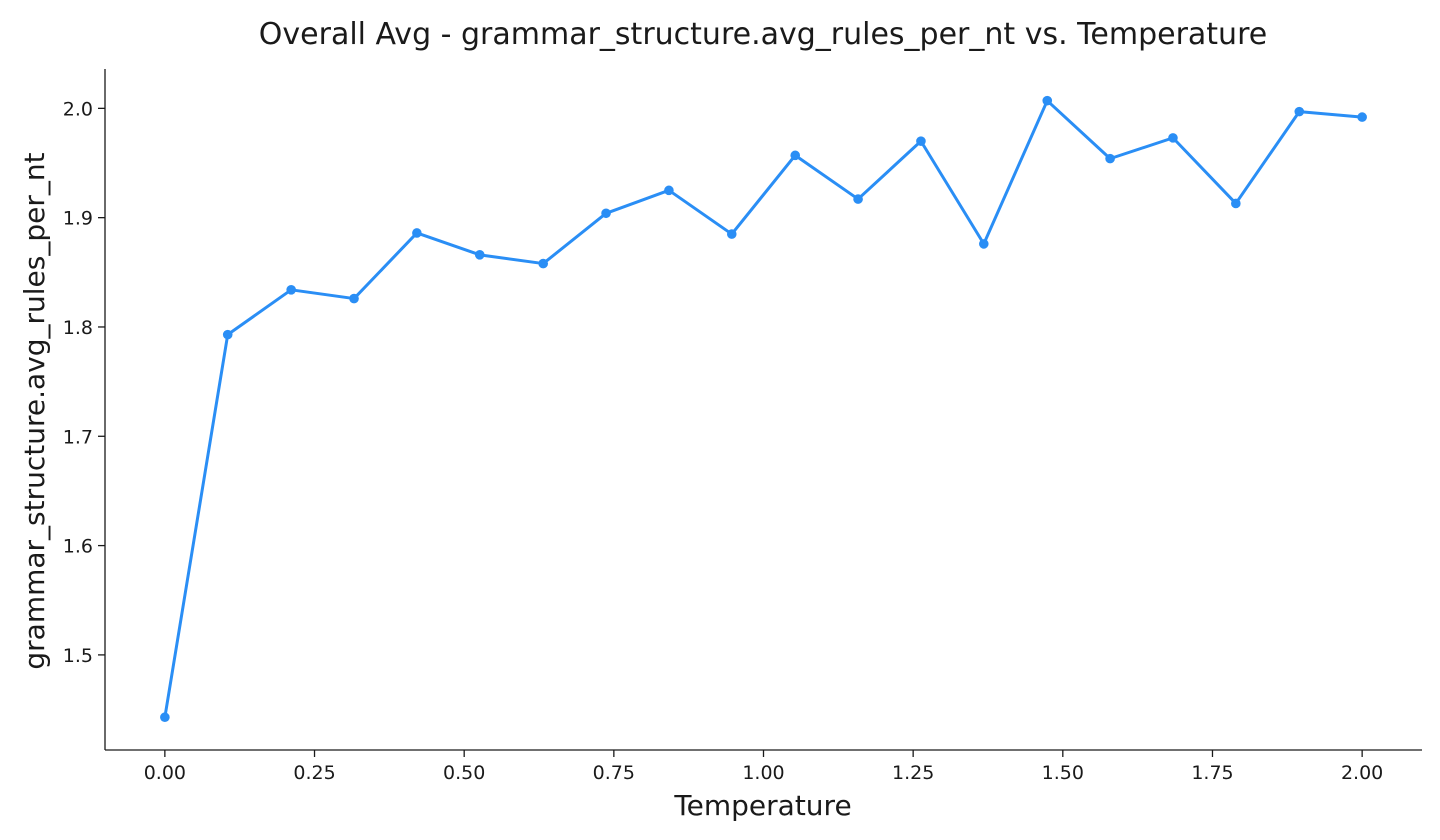 The image size is (1440, 840). What do you see at coordinates (762, 805) in the screenshot?
I see `x-axis-label: Temperature` at bounding box center [762, 805].